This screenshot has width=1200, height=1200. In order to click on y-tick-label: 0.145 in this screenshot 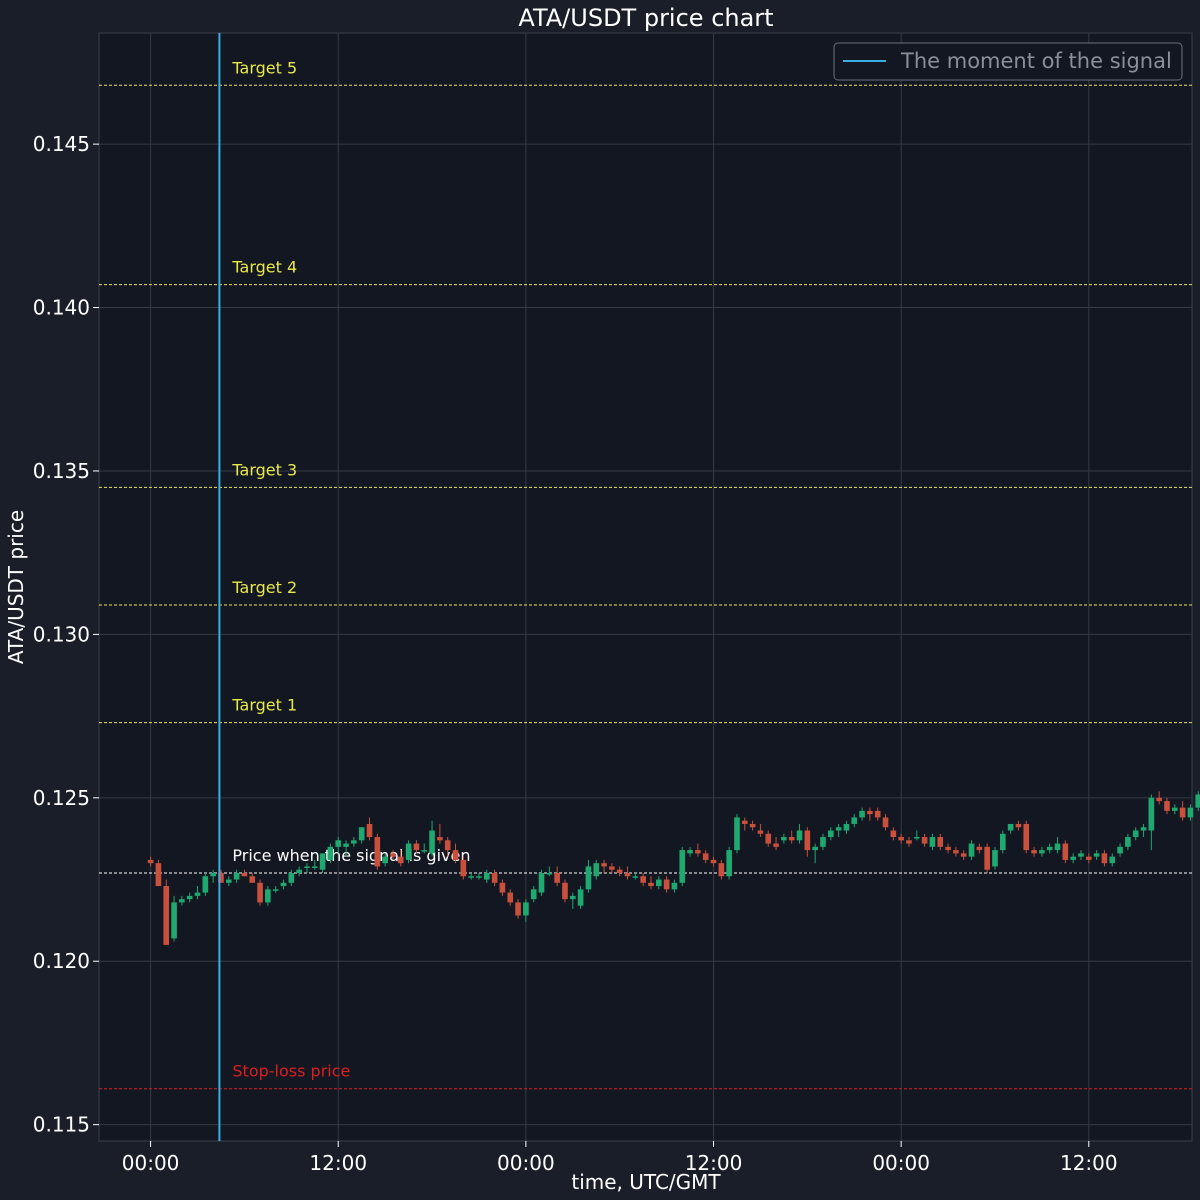, I will do `click(61, 144)`.